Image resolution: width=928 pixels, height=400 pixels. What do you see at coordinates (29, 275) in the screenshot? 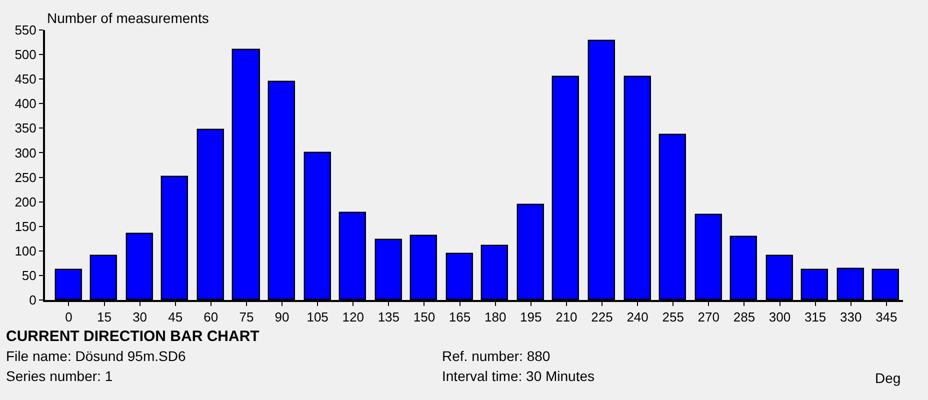
I see `y-tick-label: 50` at bounding box center [29, 275].